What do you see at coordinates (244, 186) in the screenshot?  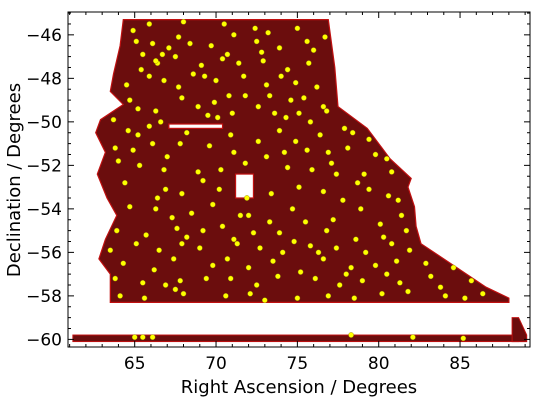 I see `footprint-hole` at bounding box center [244, 186].